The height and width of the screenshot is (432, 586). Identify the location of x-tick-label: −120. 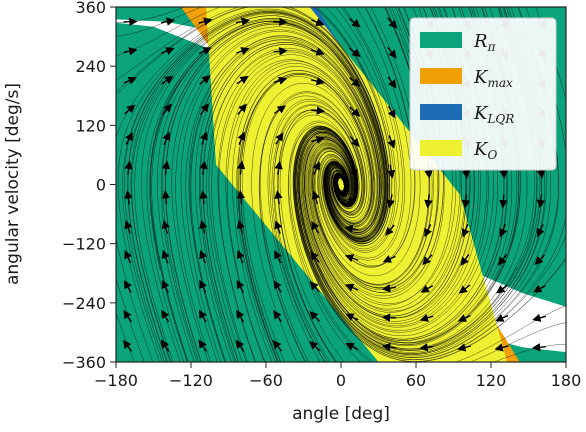
(191, 380).